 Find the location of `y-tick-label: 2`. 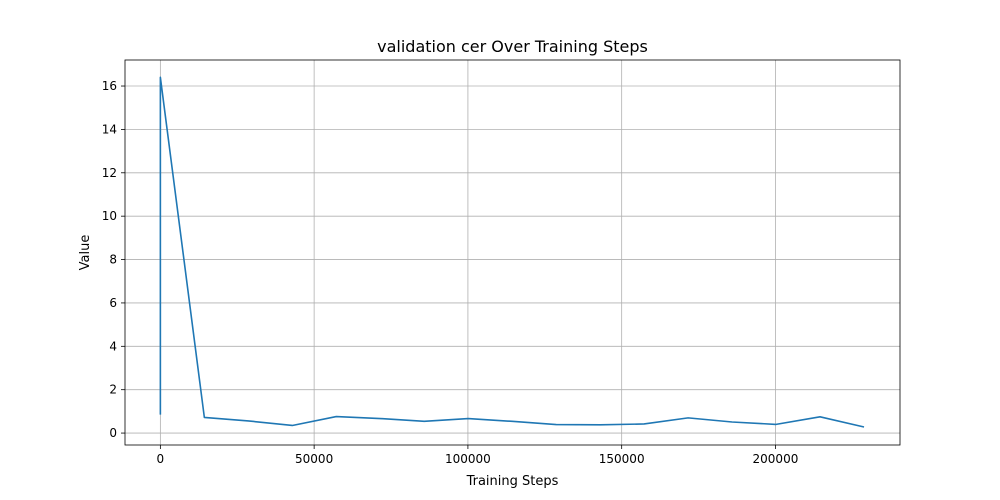

y-tick-label: 2 is located at coordinates (113, 390).